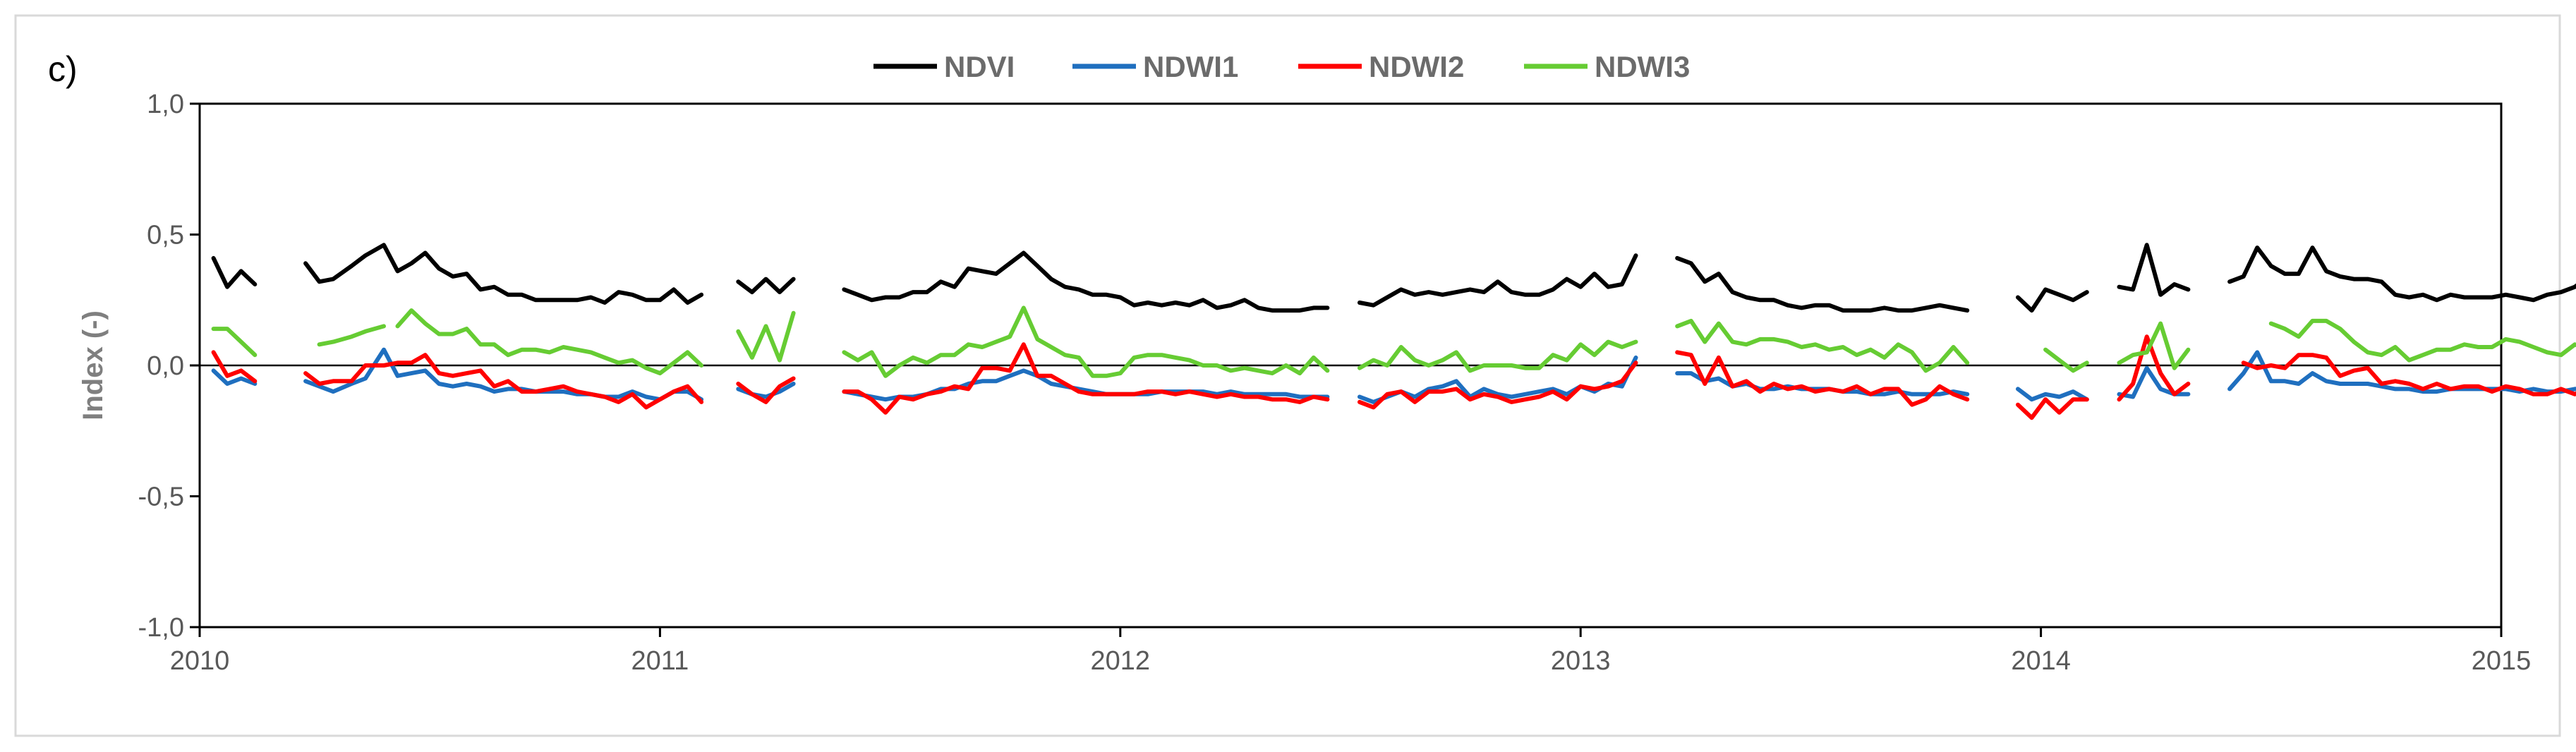  Describe the element at coordinates (93, 365) in the screenshot. I see `y-axis-title: Index (-)` at that location.